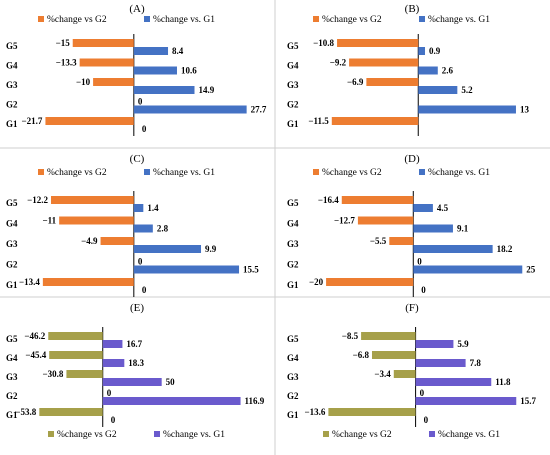 This screenshot has width=550, height=455. Describe the element at coordinates (178, 51) in the screenshot. I see `data-label-series-2: 8.4` at that location.